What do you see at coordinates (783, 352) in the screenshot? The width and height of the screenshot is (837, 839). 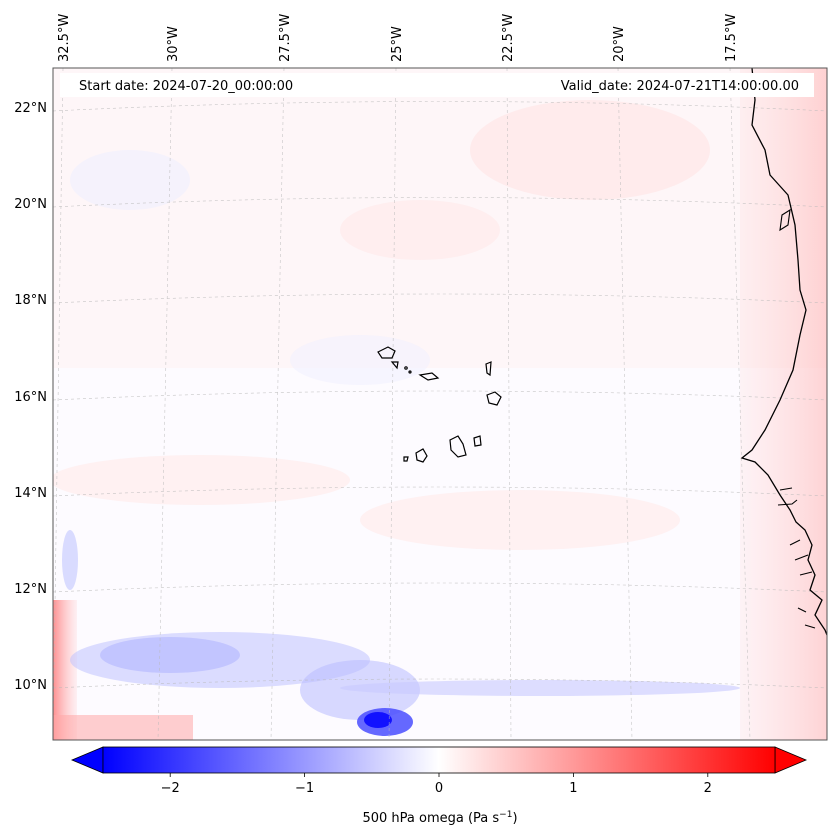 I see `africa-coastline` at bounding box center [783, 352].